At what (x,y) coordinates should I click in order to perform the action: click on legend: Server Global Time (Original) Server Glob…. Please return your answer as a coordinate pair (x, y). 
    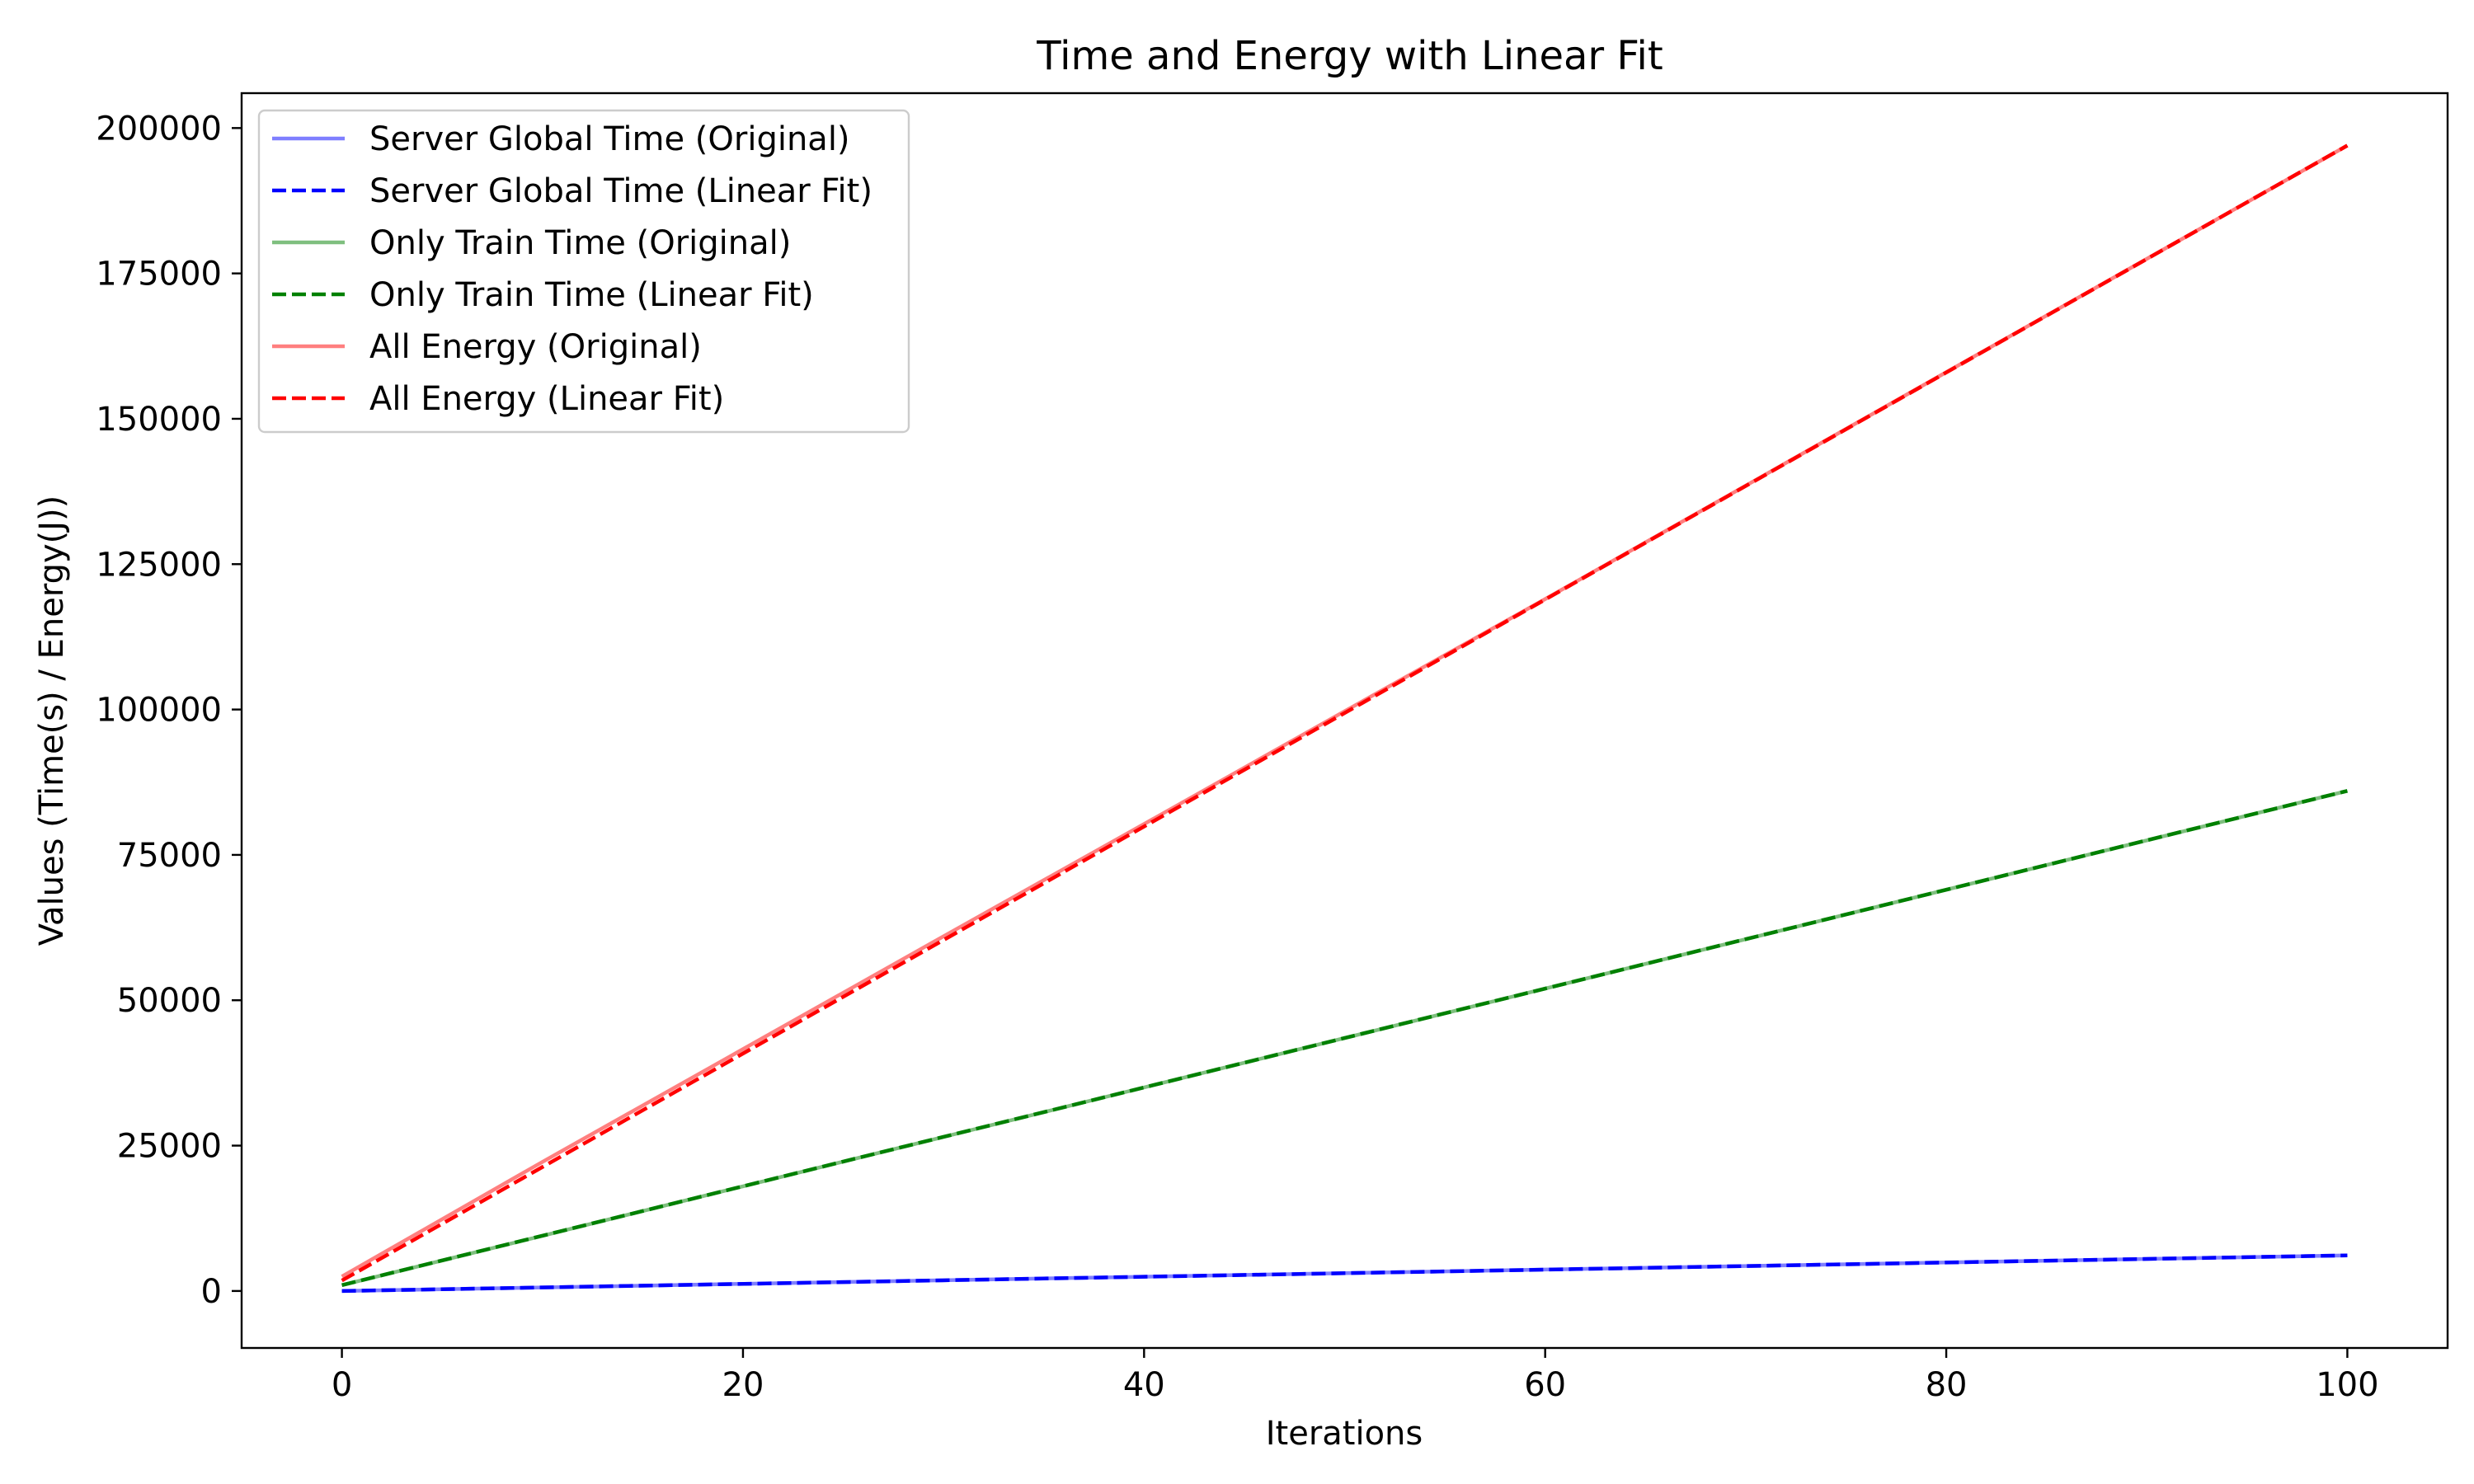
    Looking at the image, I should click on (583, 271).